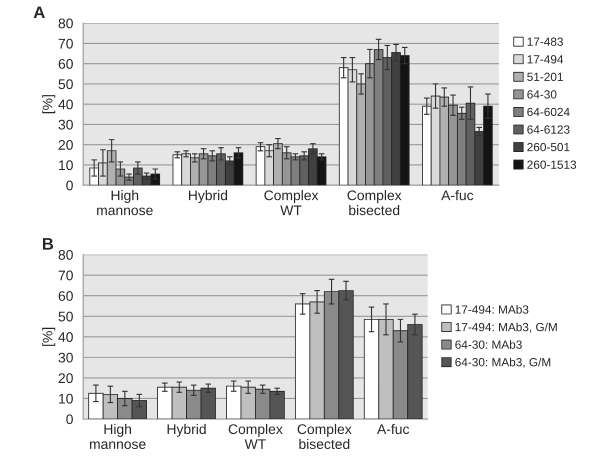 The height and width of the screenshot is (463, 594). Describe the element at coordinates (506, 327) in the screenshot. I see `legend-label: 17-494: MAb3, G/M` at that location.